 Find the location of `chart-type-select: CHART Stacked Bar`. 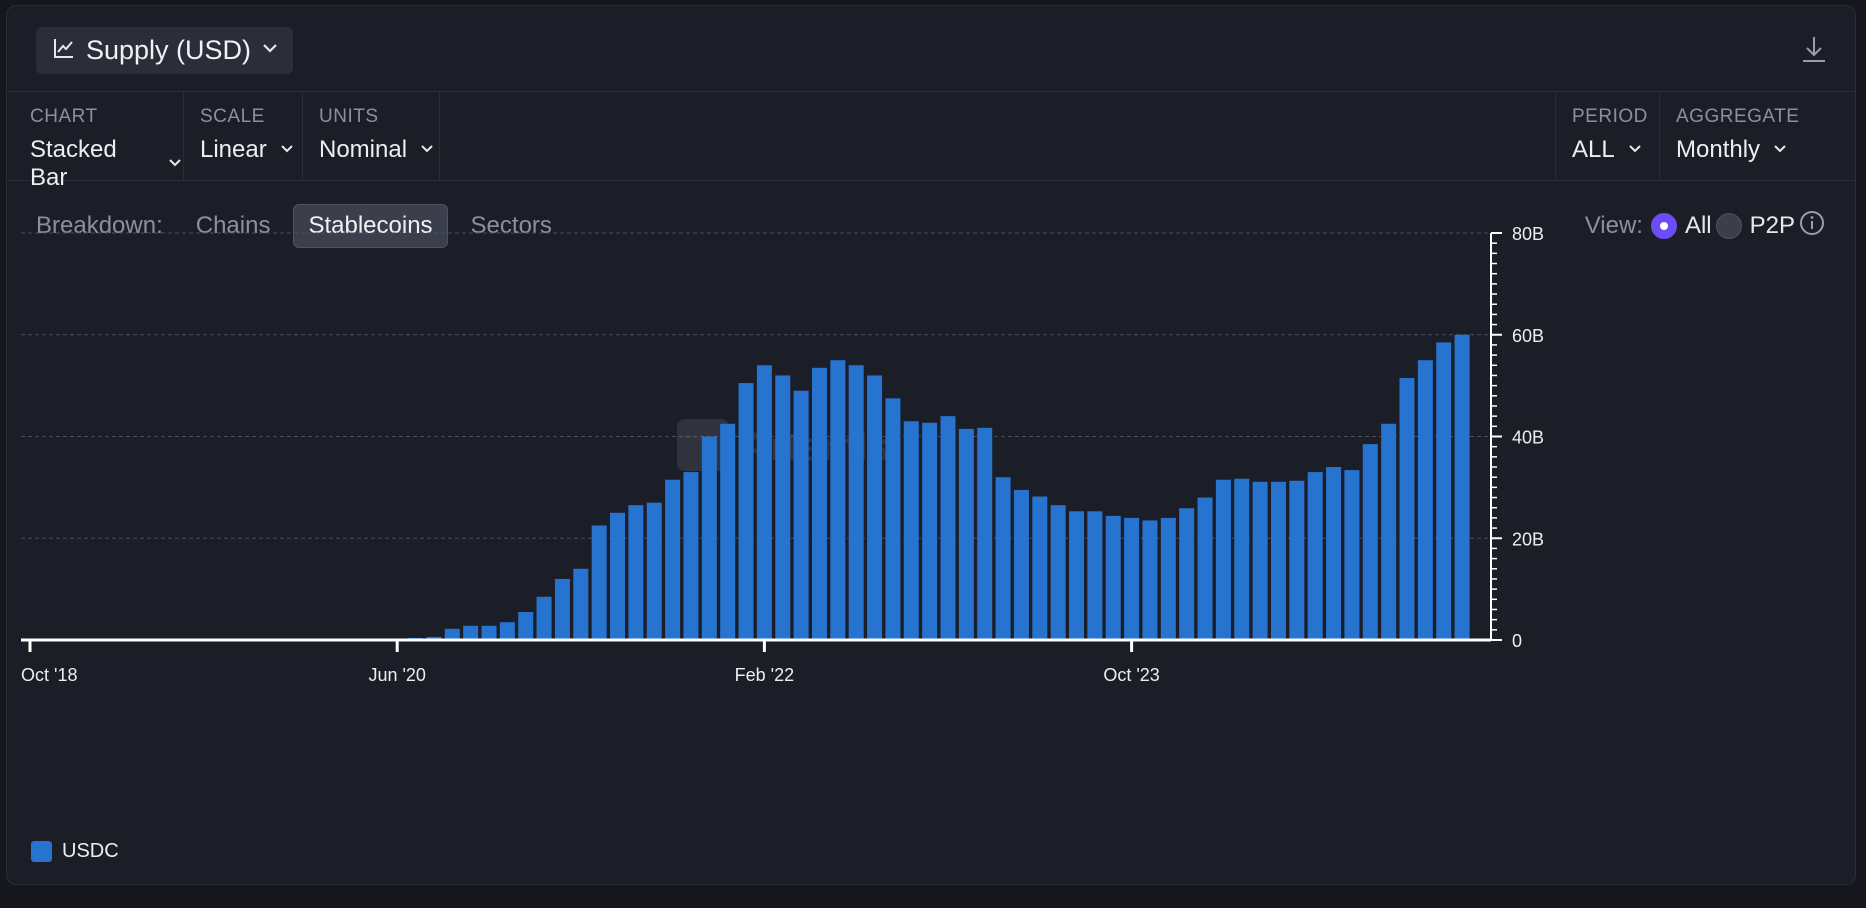

chart-type-select: CHART Stacked Bar is located at coordinates (99, 141).